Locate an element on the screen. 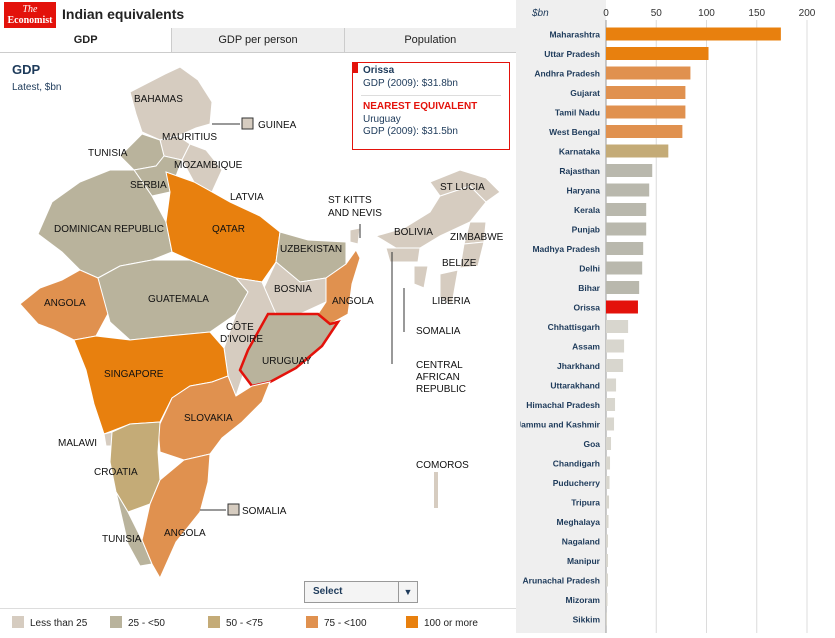 The width and height of the screenshot is (835, 638). state-arunachal is located at coordinates (465, 186).